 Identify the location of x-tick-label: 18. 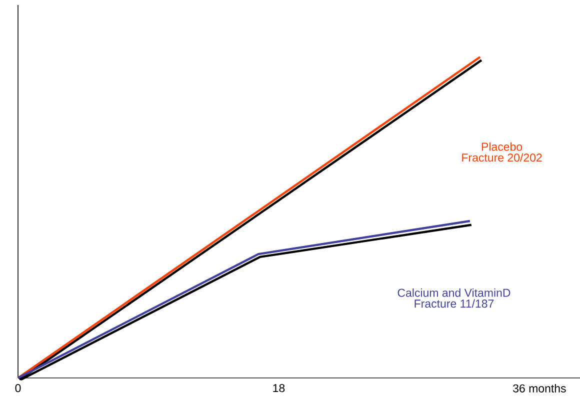
(279, 388).